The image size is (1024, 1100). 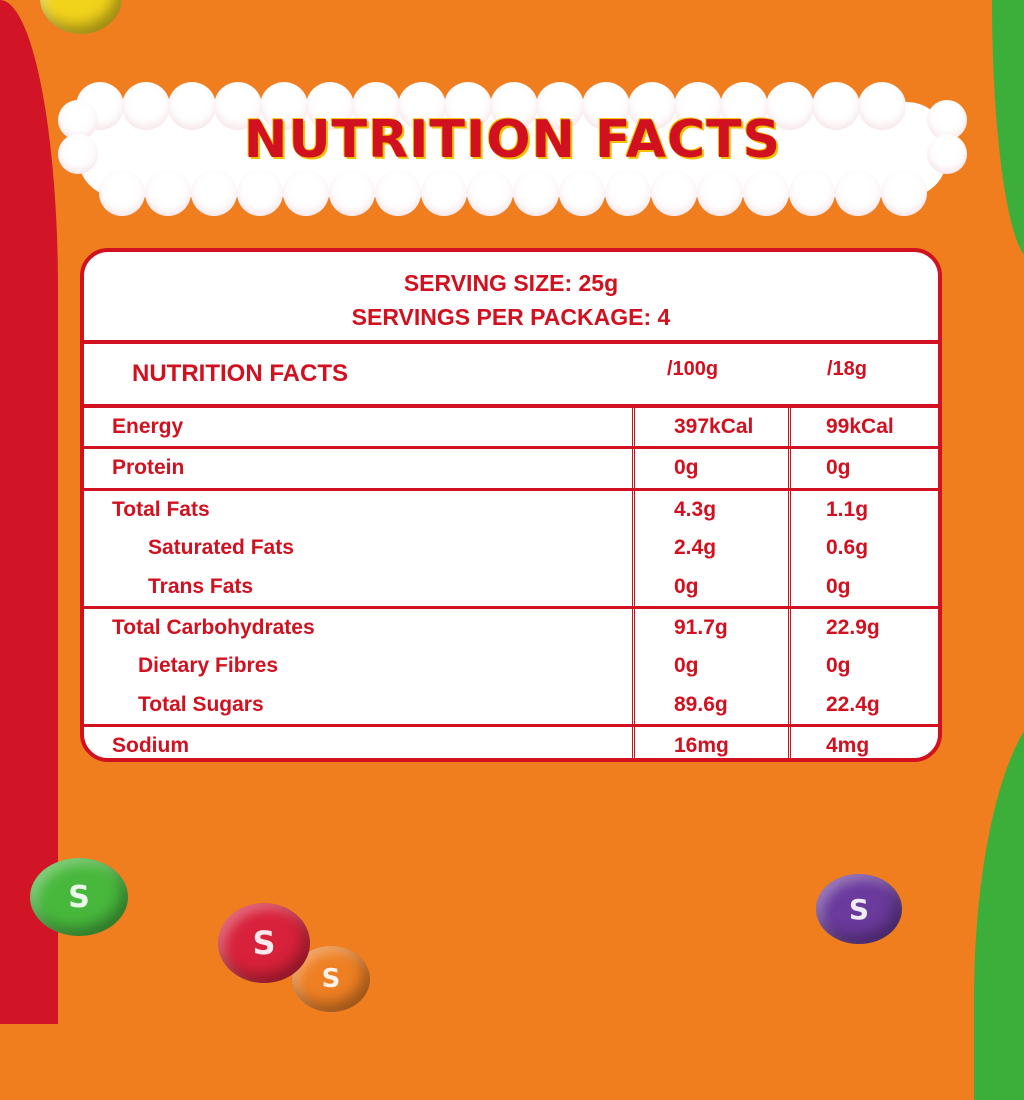 What do you see at coordinates (701, 704) in the screenshot?
I see `value-per-100g: 89.6g` at bounding box center [701, 704].